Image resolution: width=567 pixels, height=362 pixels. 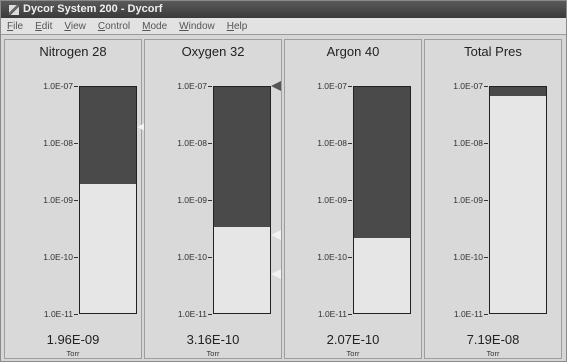 What do you see at coordinates (75, 26) in the screenshot?
I see `menu-view: View` at bounding box center [75, 26].